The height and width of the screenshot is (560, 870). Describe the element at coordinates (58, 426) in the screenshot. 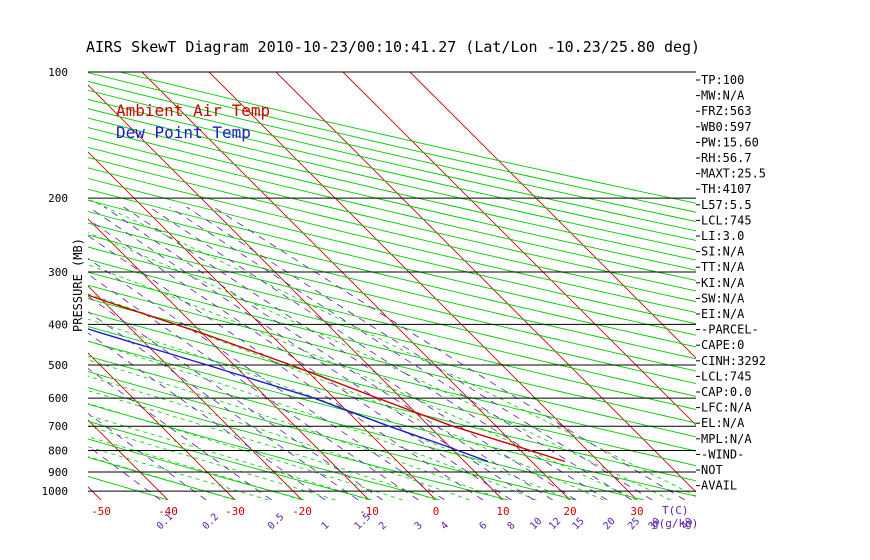

I see `pressure-tick-label: 700` at that location.